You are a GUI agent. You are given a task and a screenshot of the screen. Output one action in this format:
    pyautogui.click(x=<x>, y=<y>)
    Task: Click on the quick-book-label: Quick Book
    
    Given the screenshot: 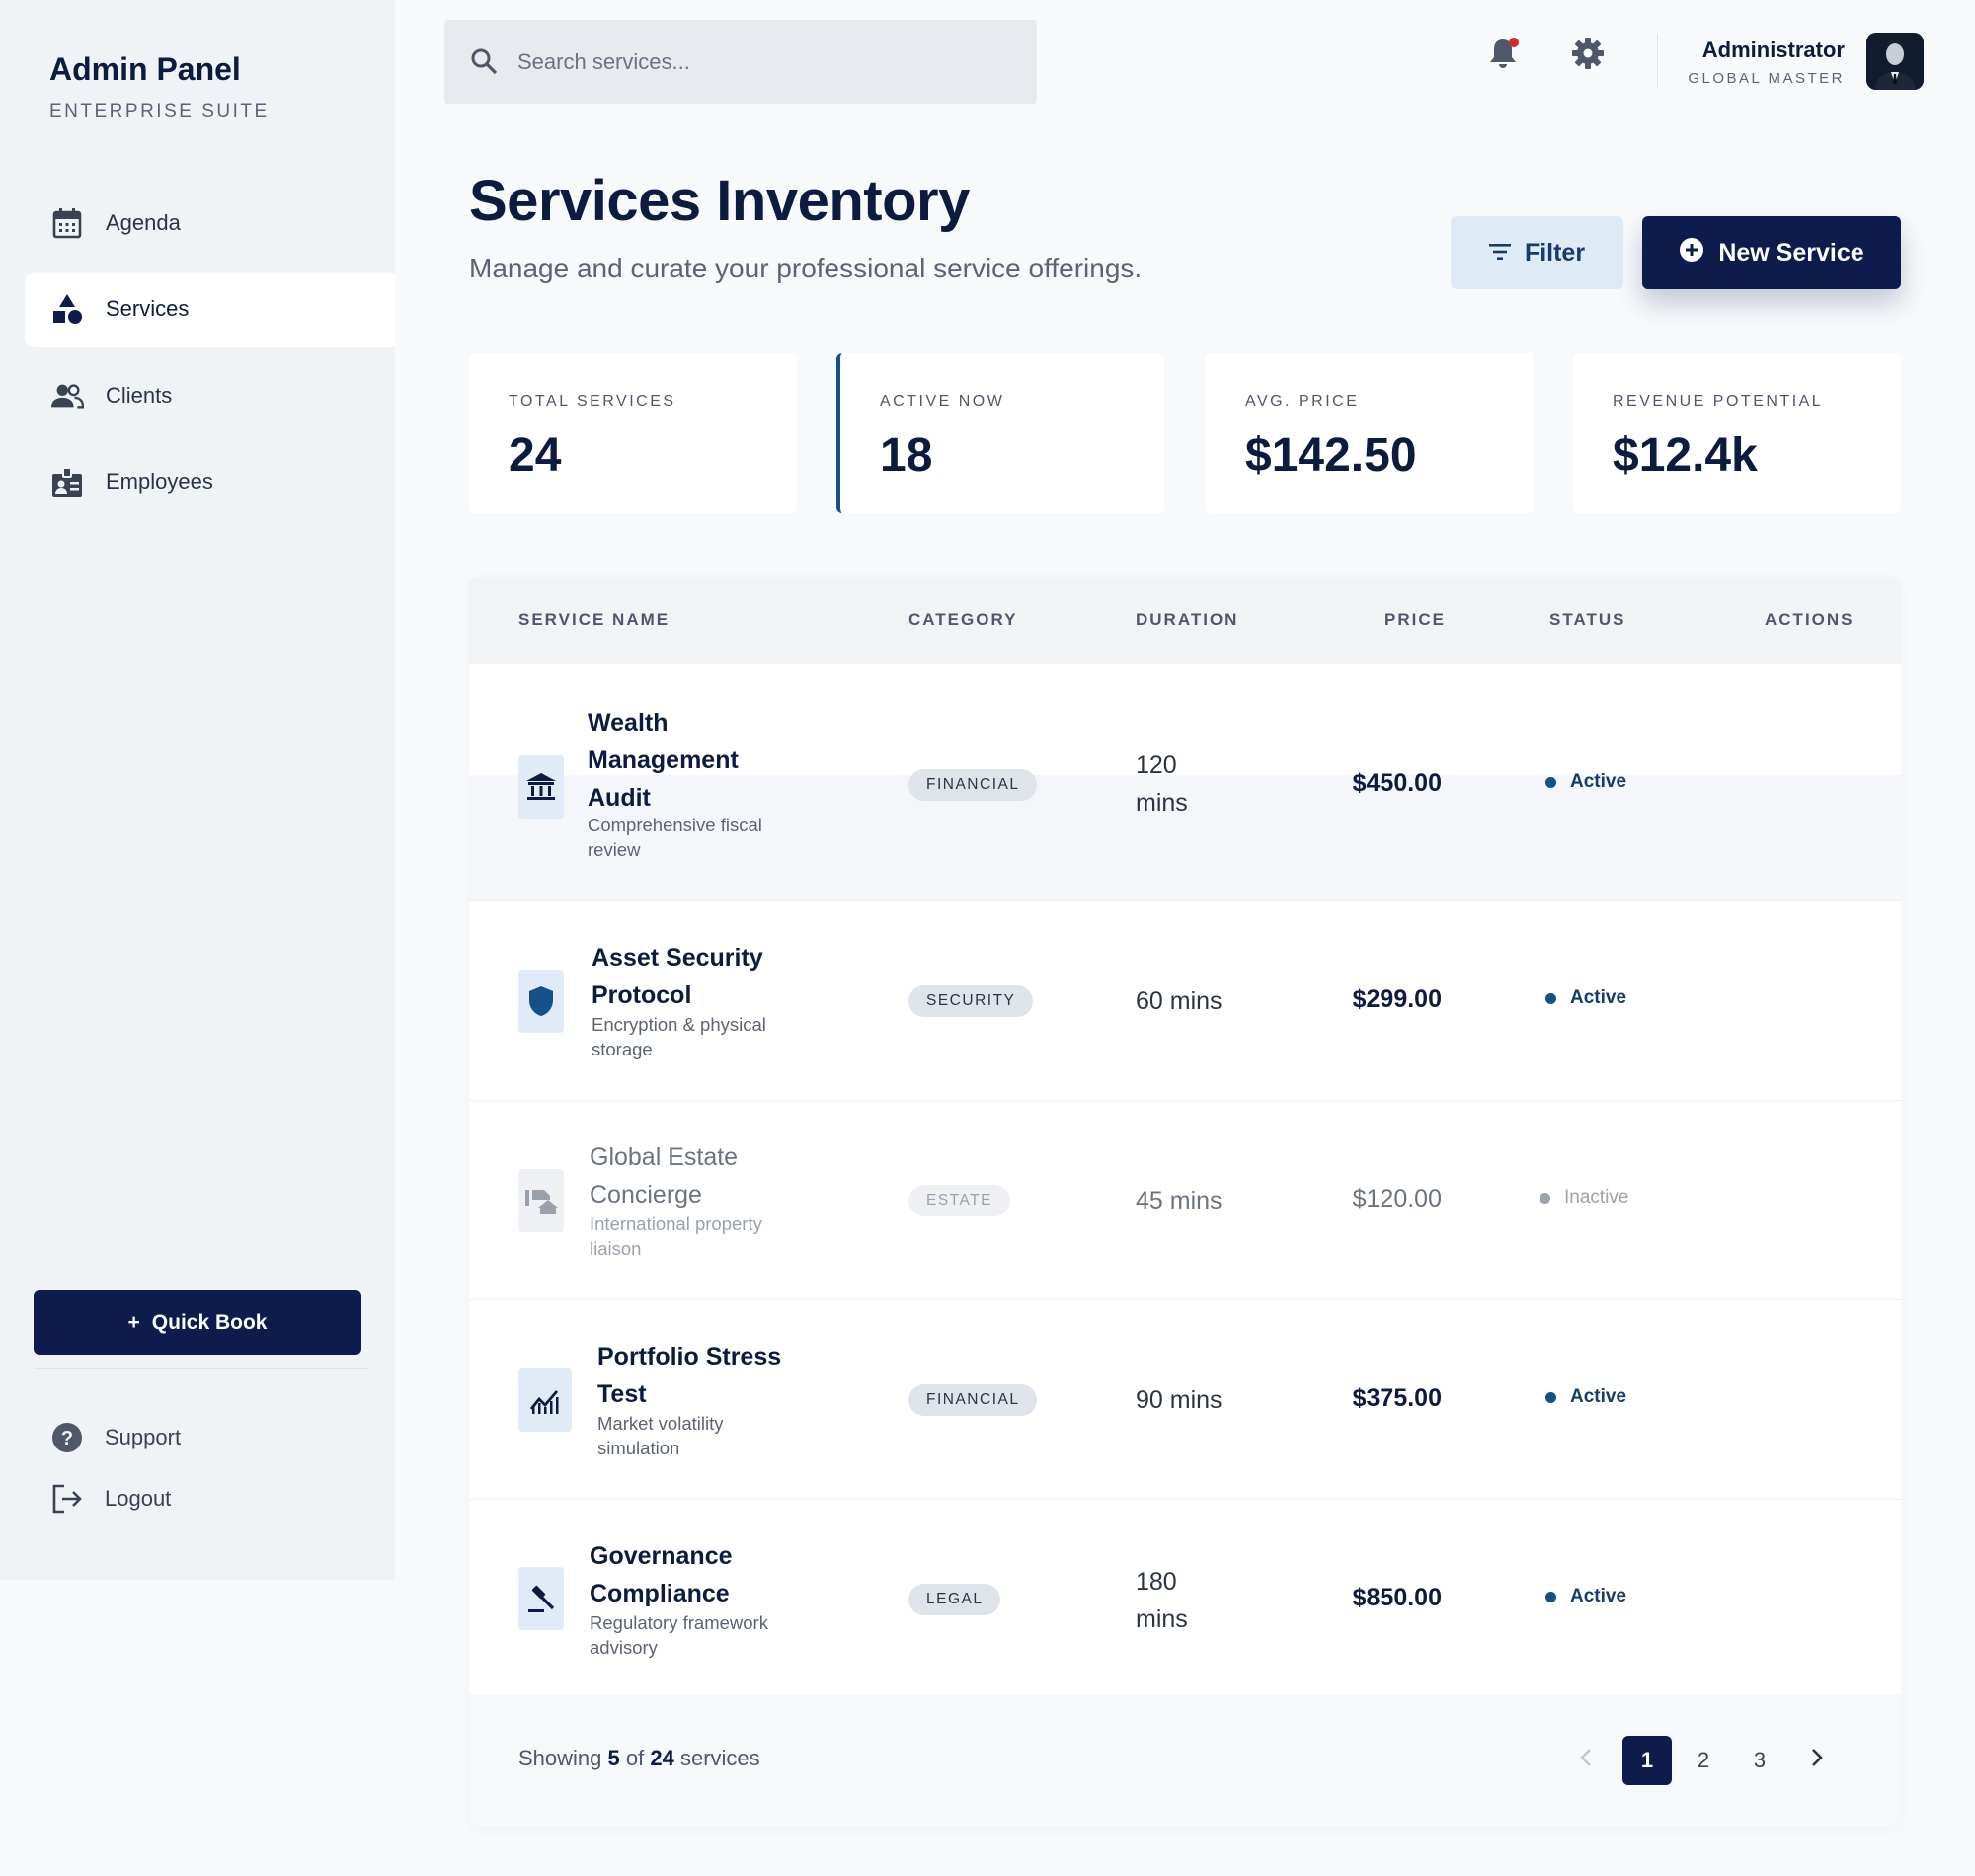 What is the action you would take?
    pyautogui.click(x=210, y=1322)
    